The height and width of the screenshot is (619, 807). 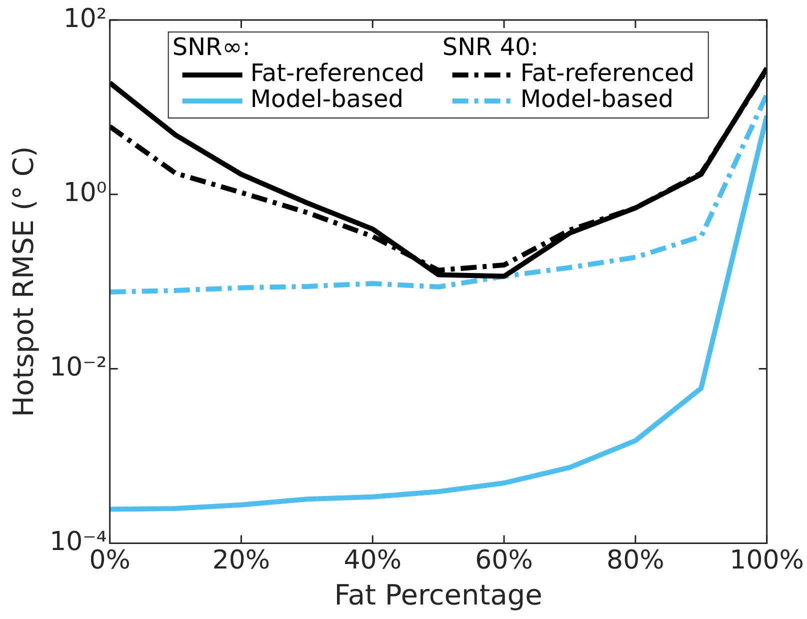 I want to click on annotation: SNR∞:, so click(x=211, y=47).